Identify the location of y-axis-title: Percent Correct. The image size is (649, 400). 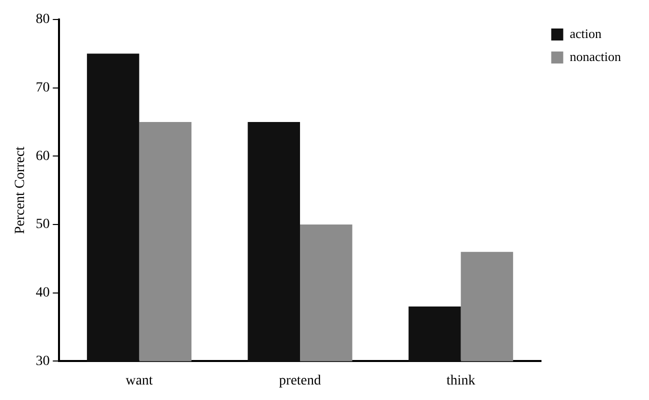
(20, 190).